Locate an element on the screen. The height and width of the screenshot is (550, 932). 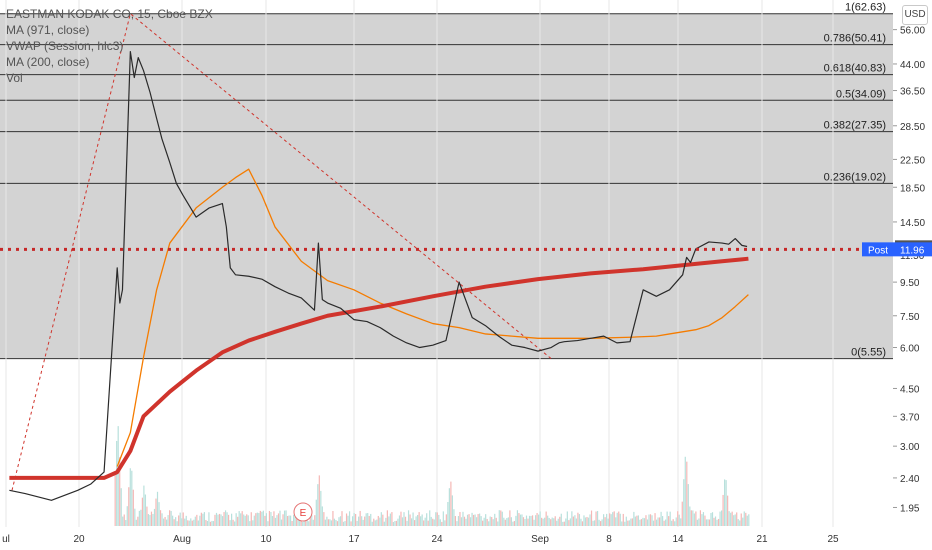
symbol-title: EASTMAN KODAK CO, 15, Cboe BZX is located at coordinates (109, 14).